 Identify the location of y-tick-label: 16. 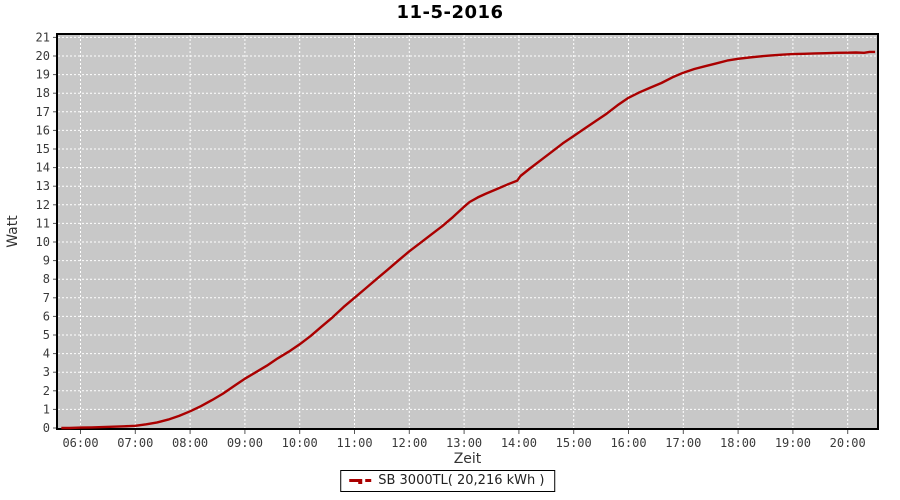
(43, 130).